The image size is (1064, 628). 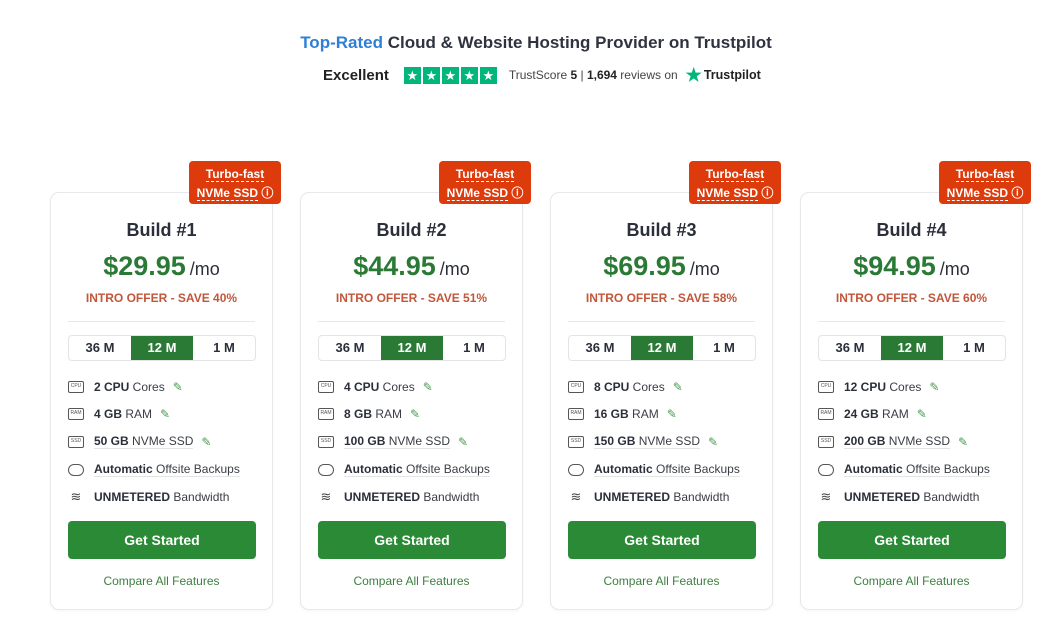 I want to click on feature-cpu: CPU 8 CPU Cores ✎, so click(x=625, y=387).